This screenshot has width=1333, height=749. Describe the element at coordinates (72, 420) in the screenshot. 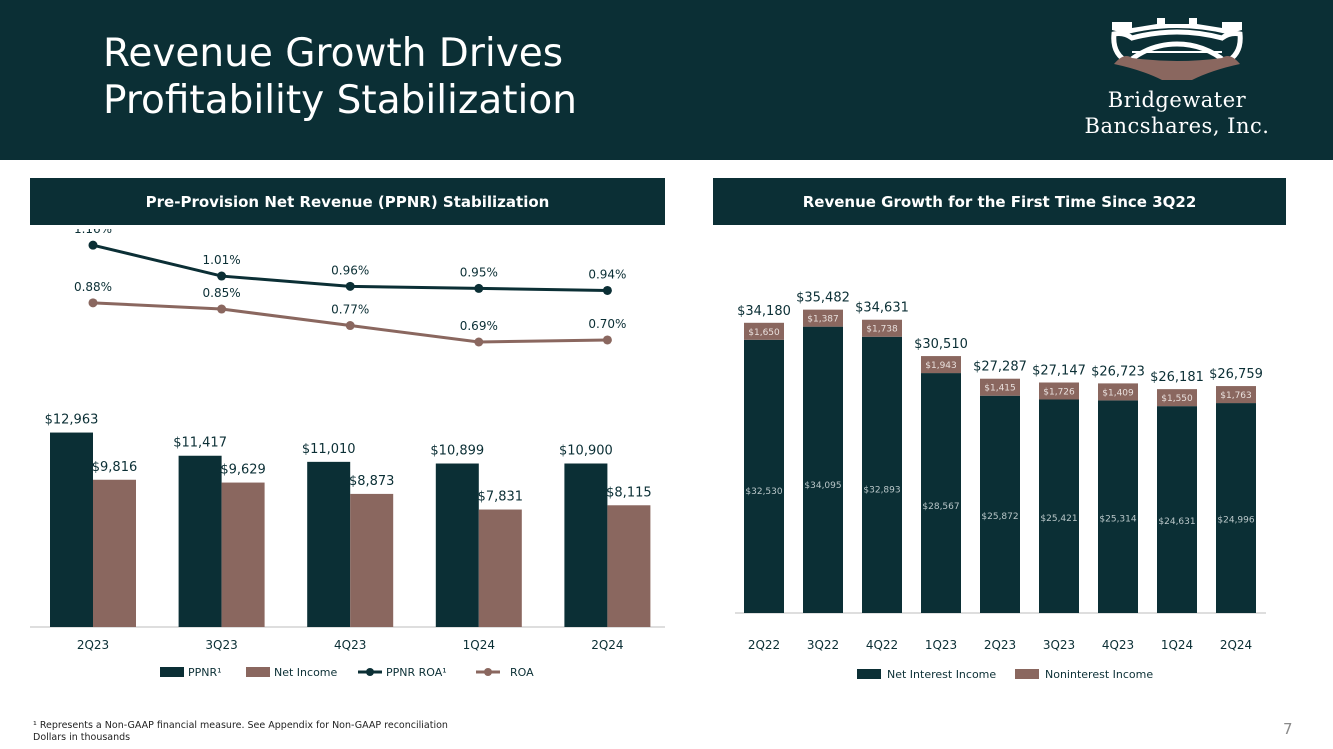

I see `ppnr-bar-label: $12,963` at that location.